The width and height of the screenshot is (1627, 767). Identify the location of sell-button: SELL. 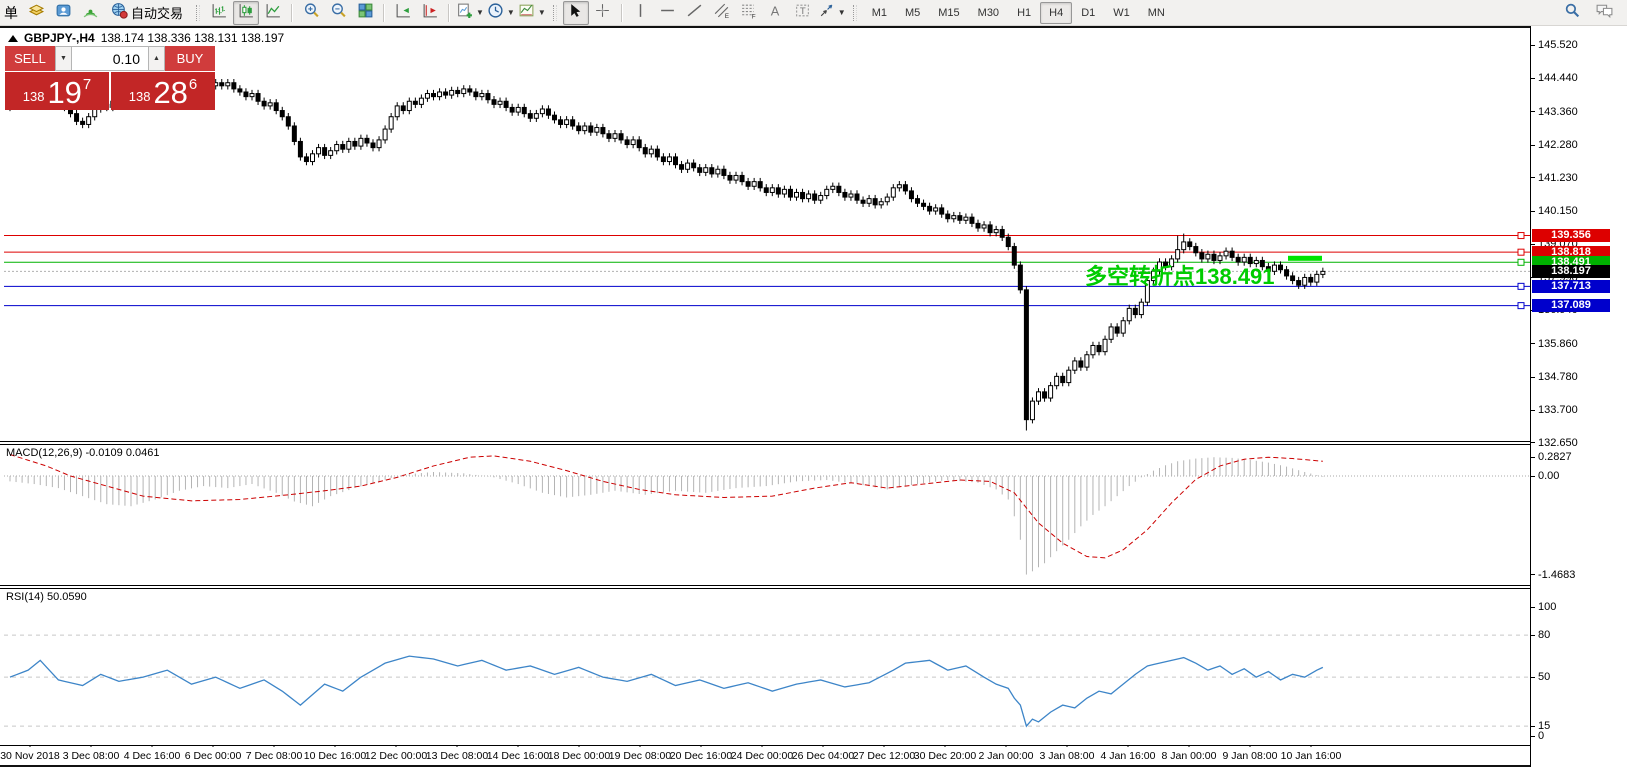
(30, 58).